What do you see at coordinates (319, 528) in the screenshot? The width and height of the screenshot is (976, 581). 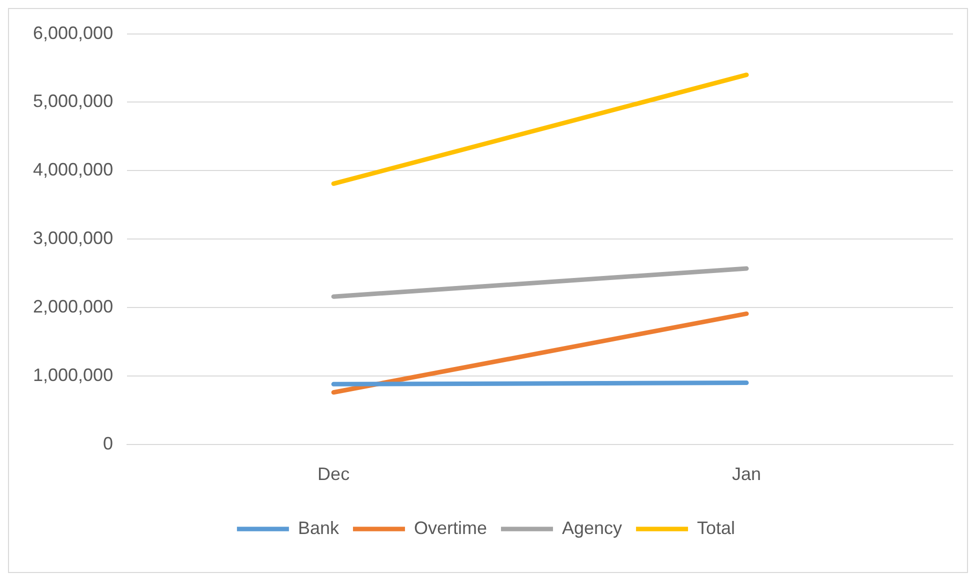 I see `legend-label: Bank` at bounding box center [319, 528].